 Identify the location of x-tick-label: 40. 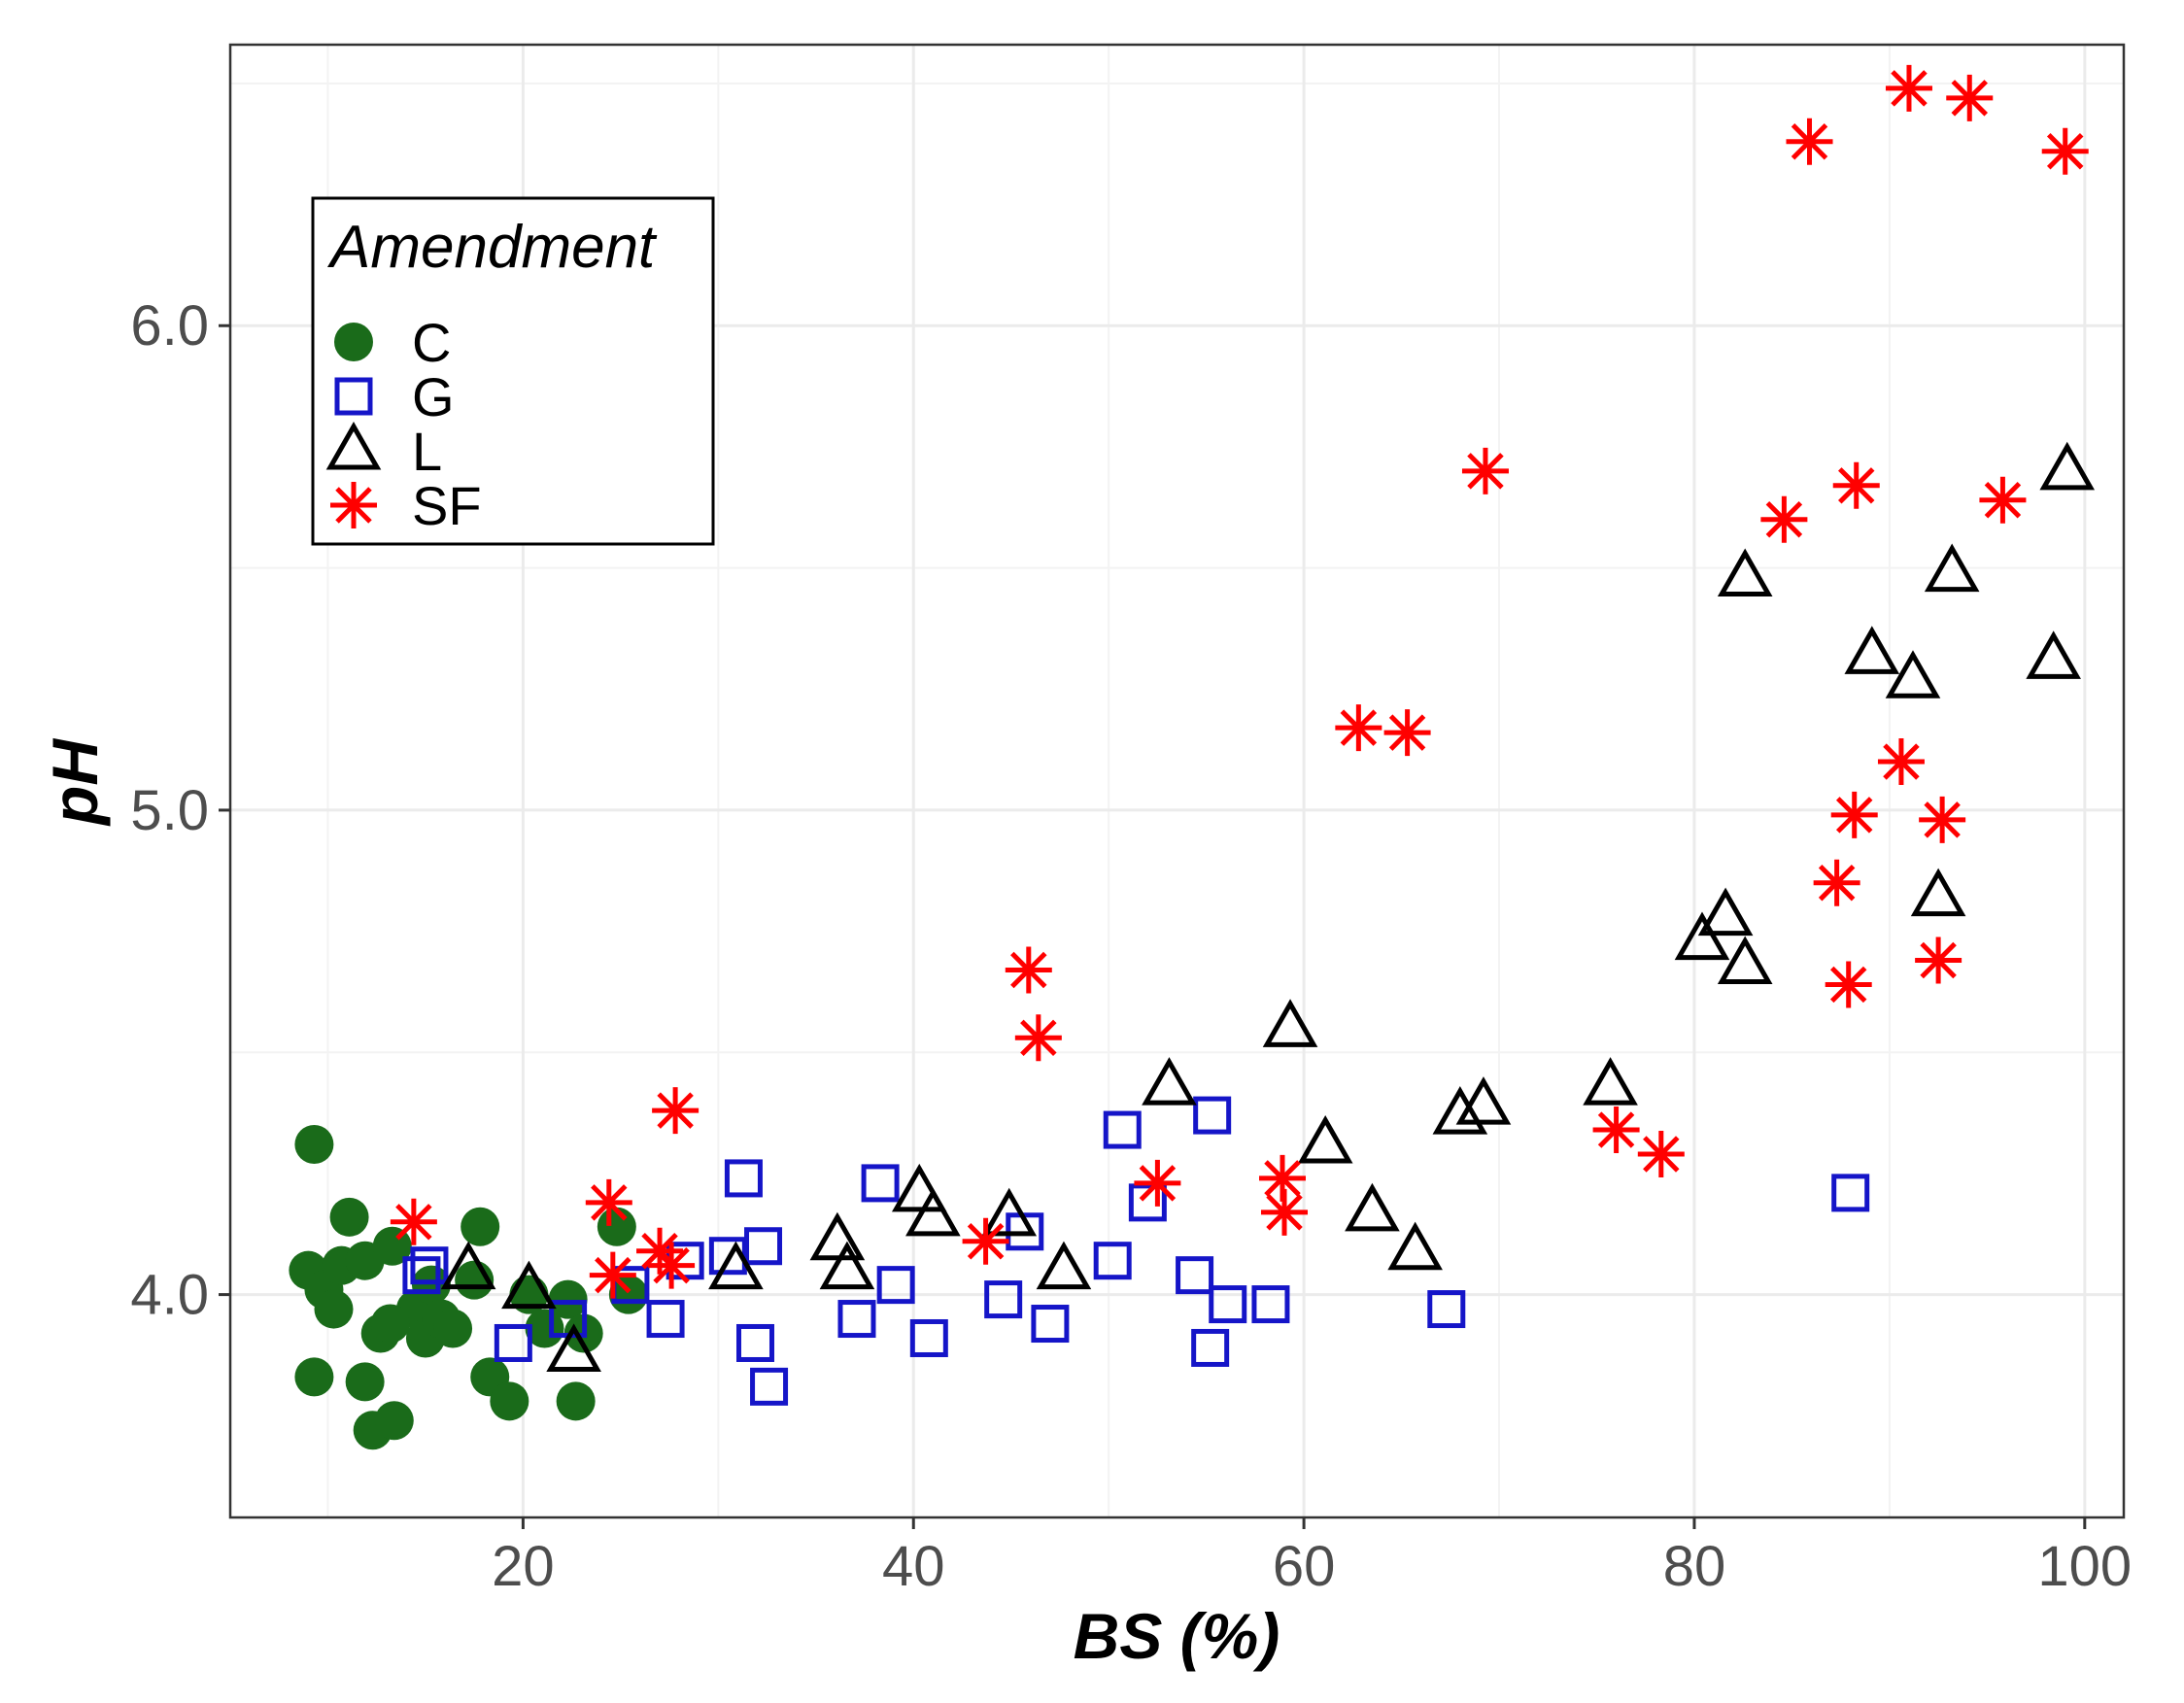
(913, 1566).